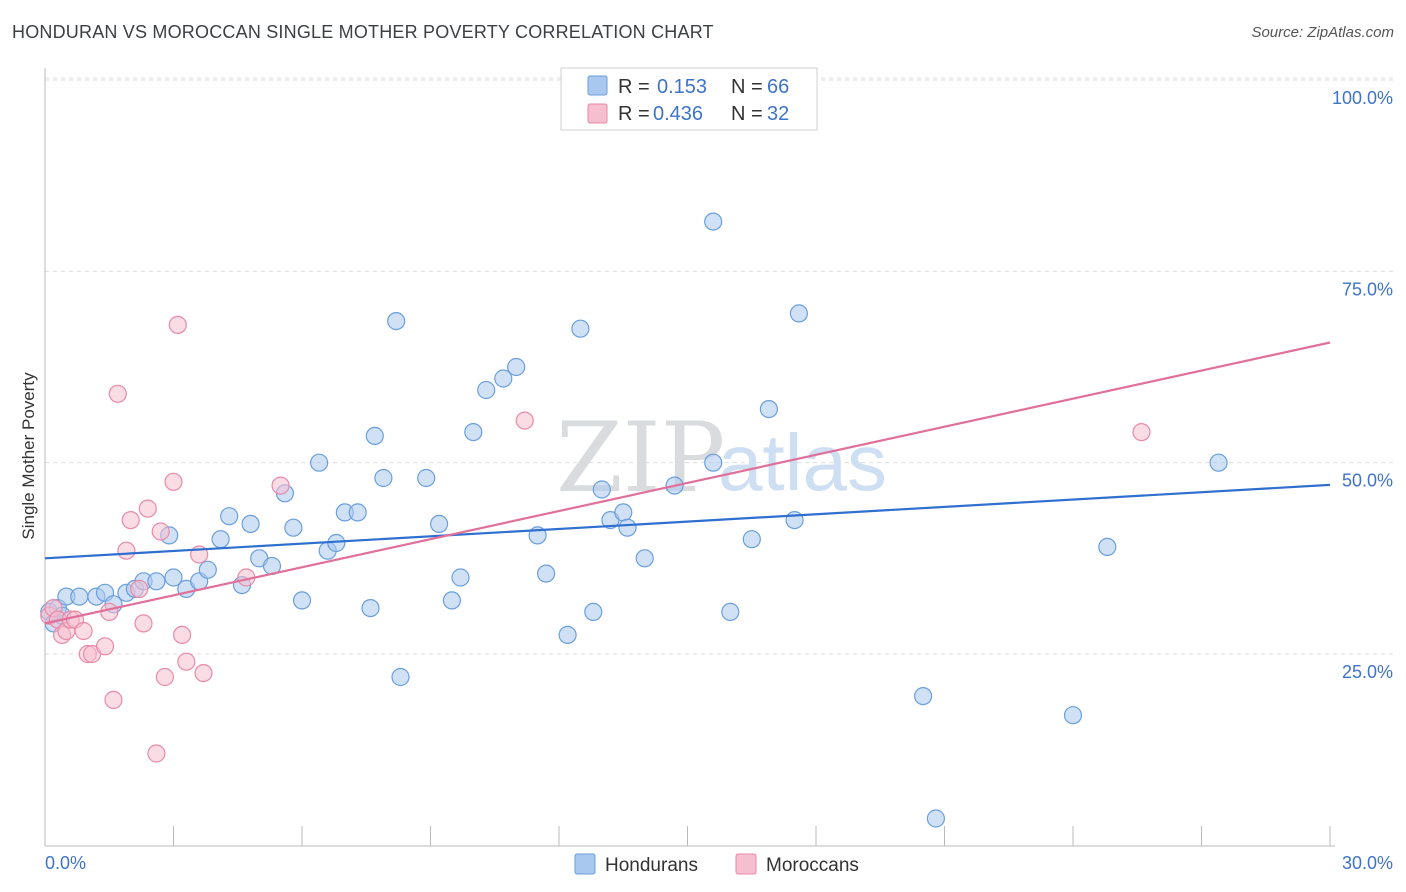 The height and width of the screenshot is (892, 1406). Describe the element at coordinates (634, 114) in the screenshot. I see `legend-r-label-moroccans: R =` at that location.